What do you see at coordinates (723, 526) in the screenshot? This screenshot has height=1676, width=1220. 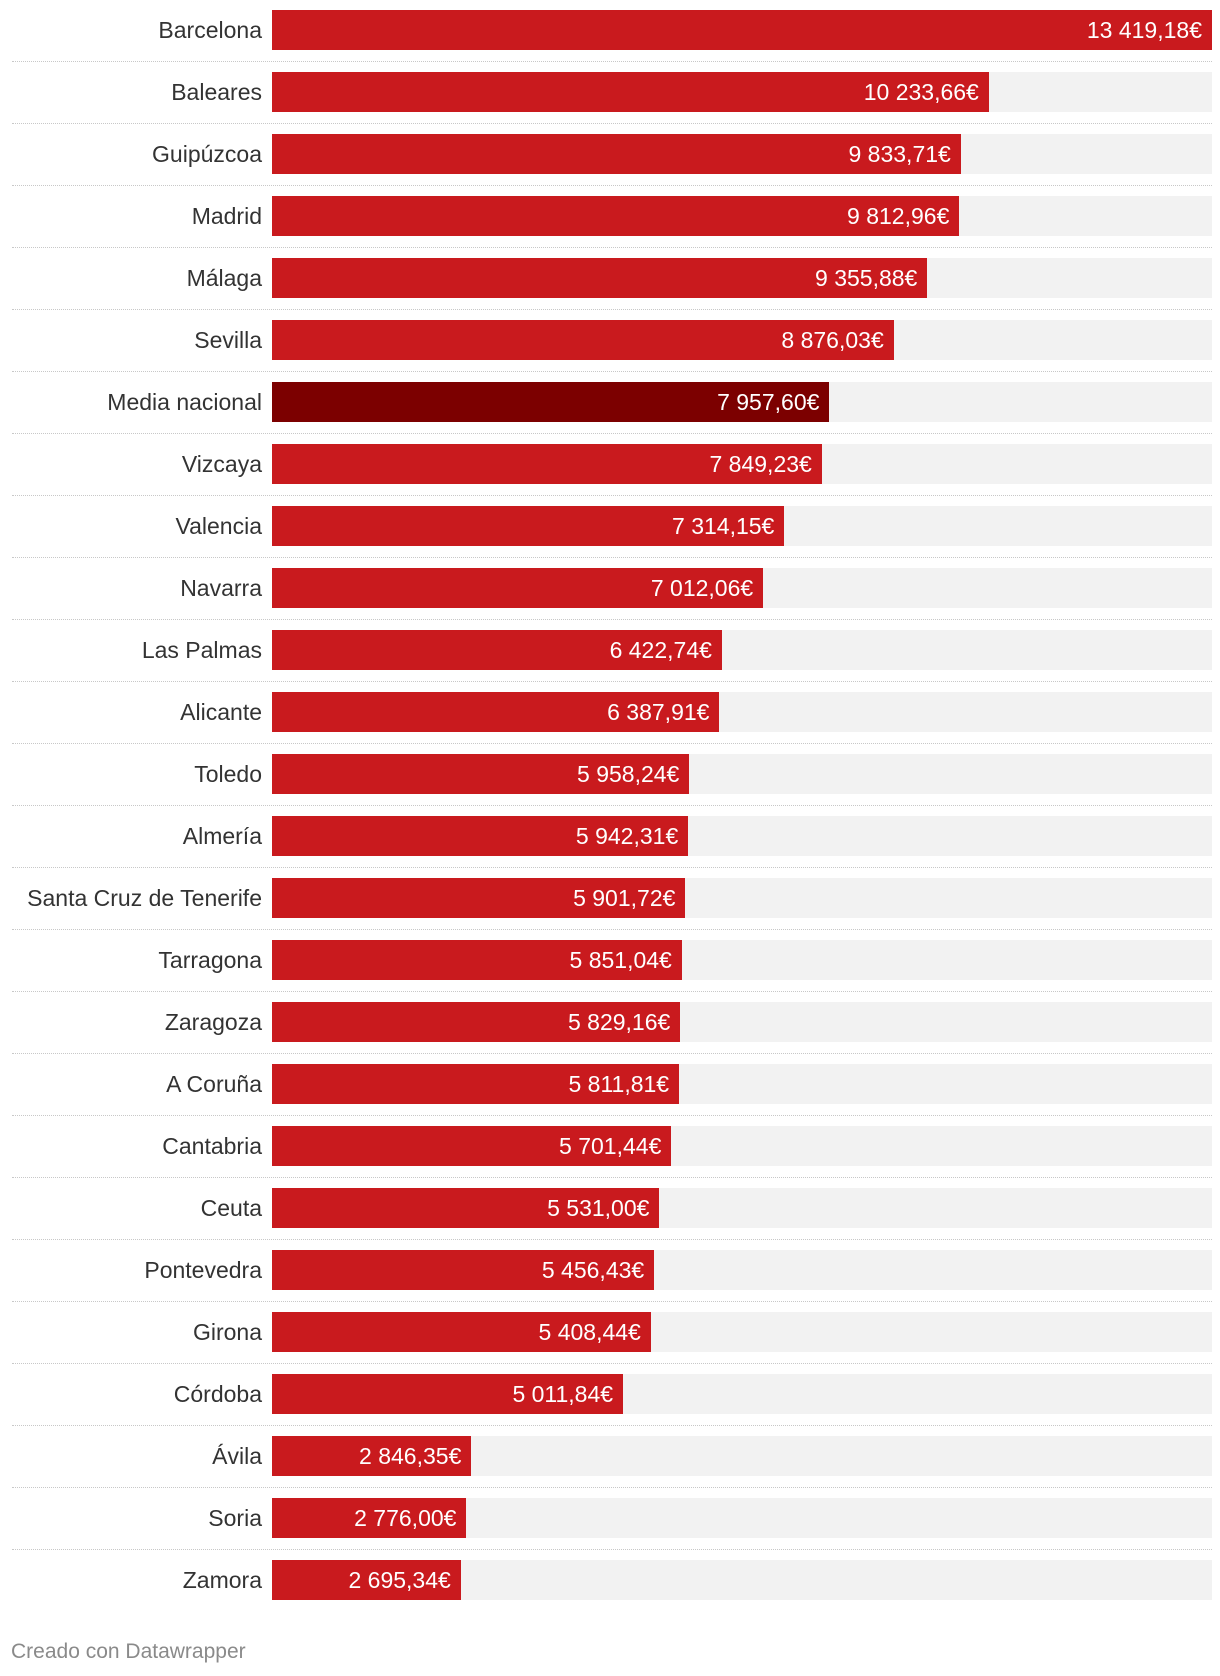 I see `value-label: 7 314,15€` at bounding box center [723, 526].